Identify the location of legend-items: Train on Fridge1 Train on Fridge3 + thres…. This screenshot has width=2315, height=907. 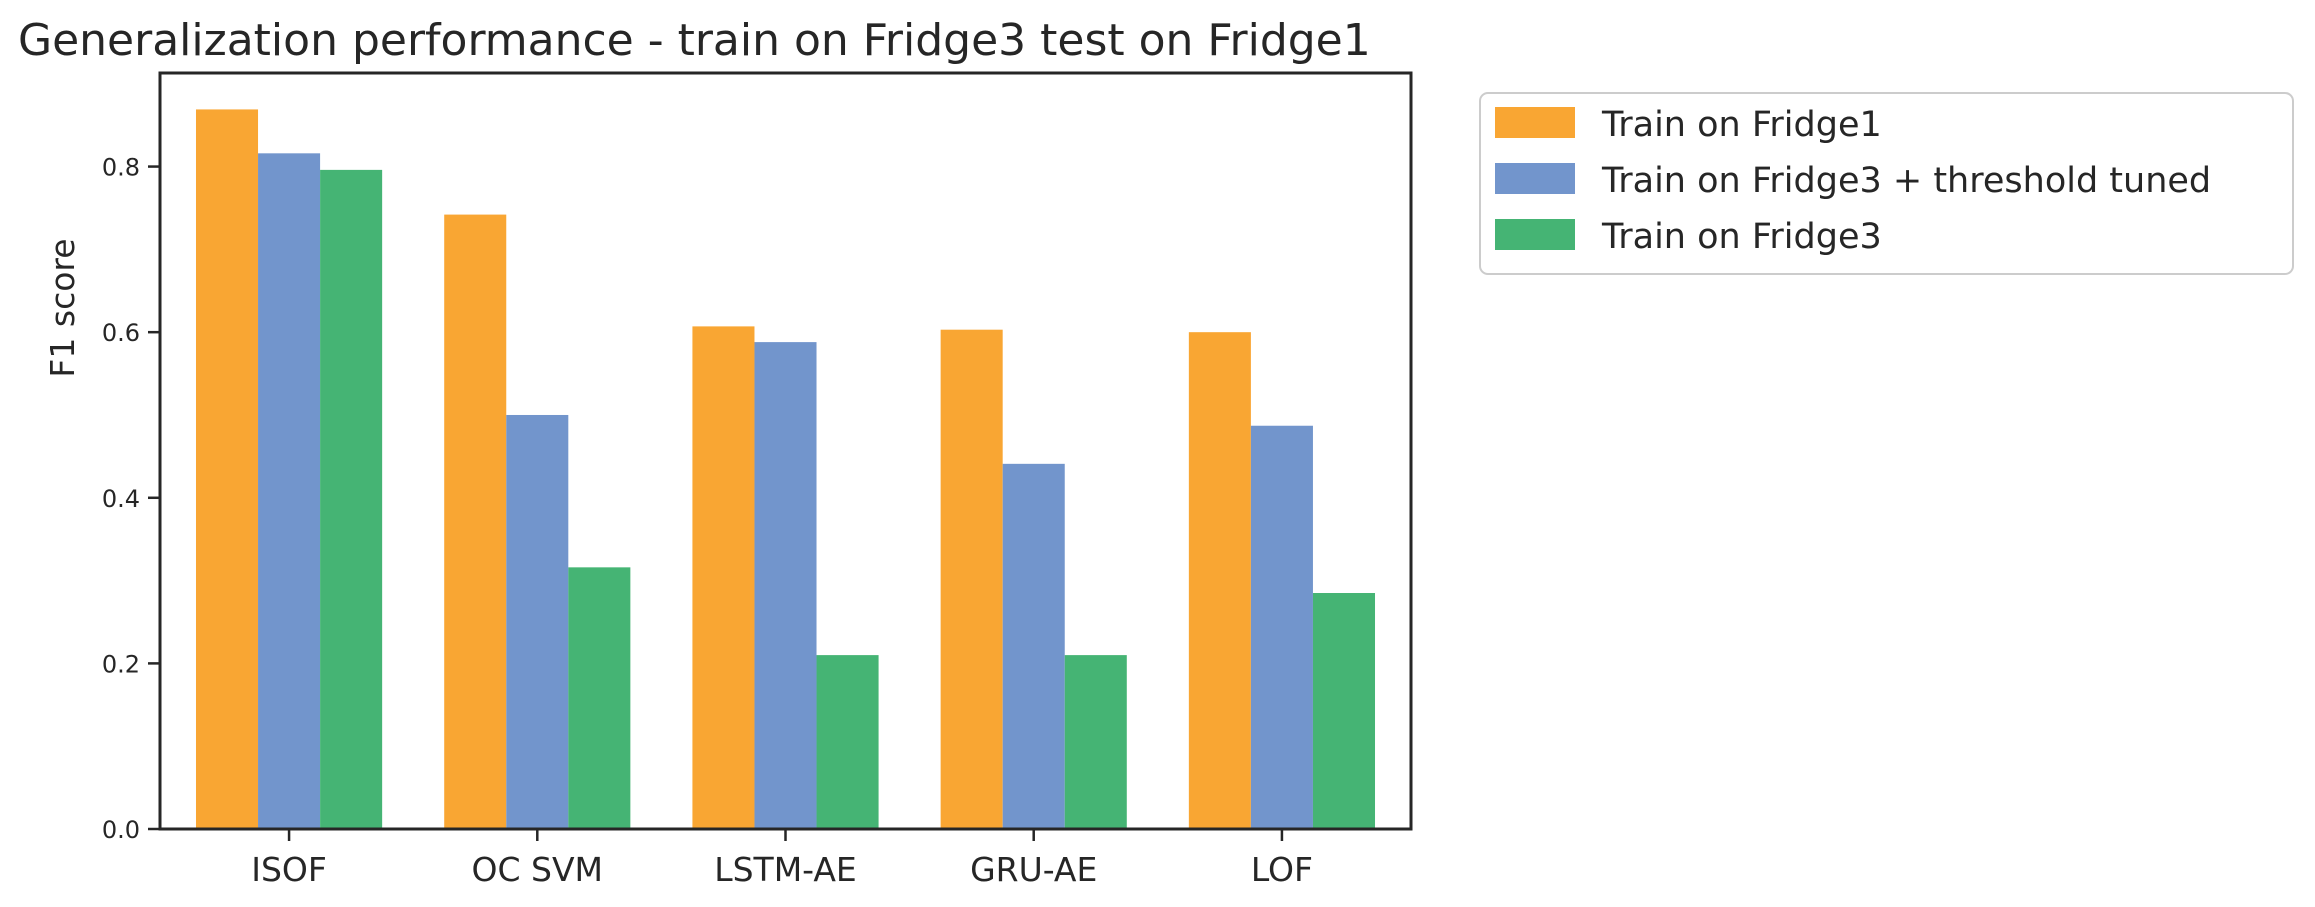
(1853, 181).